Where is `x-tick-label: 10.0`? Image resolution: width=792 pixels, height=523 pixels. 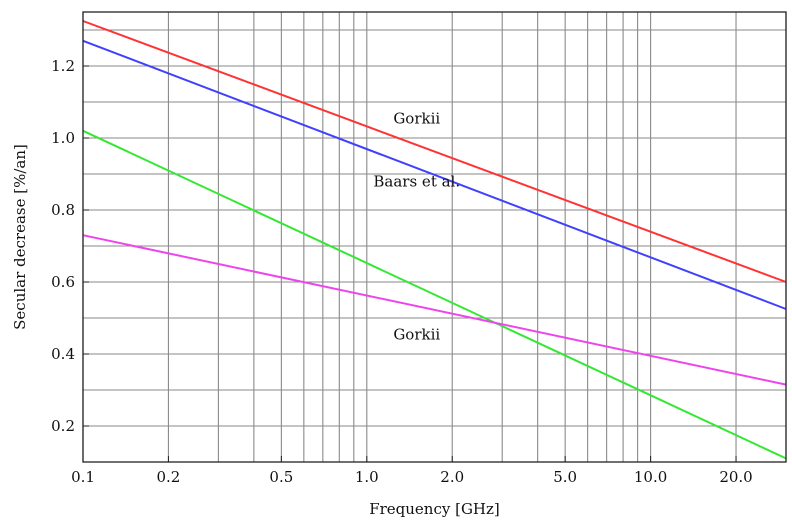 x-tick-label: 10.0 is located at coordinates (650, 477).